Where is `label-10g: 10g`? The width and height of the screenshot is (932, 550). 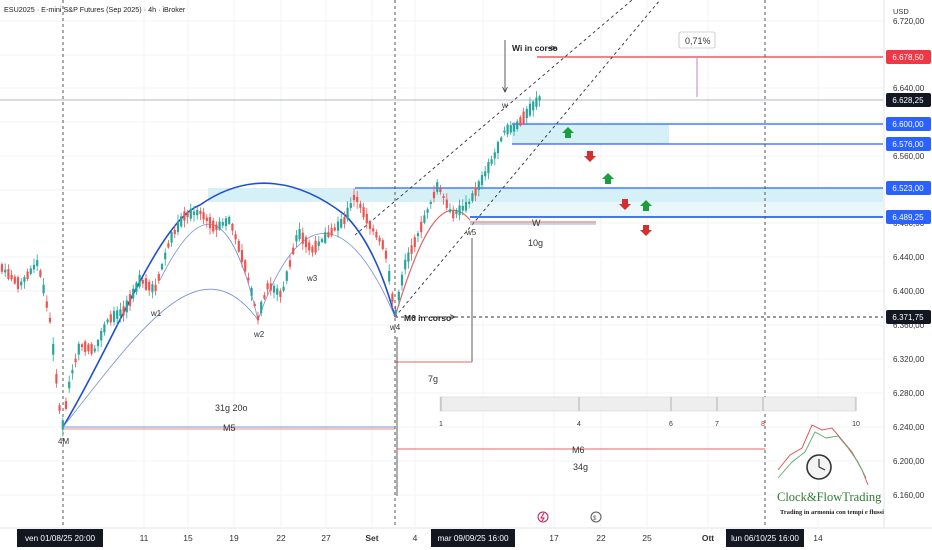 label-10g: 10g is located at coordinates (535, 243).